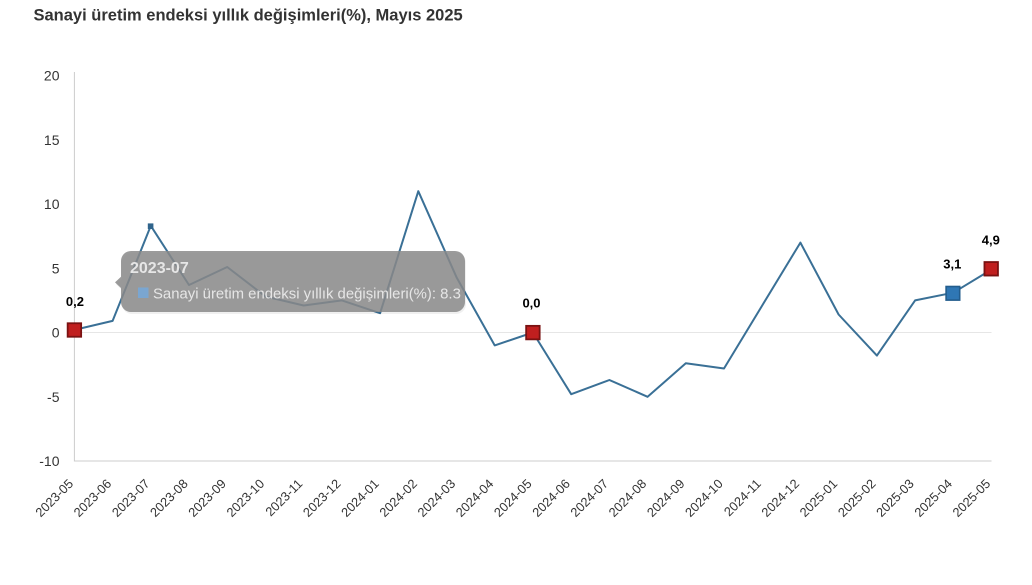 This screenshot has width=1032, height=585. Describe the element at coordinates (56, 333) in the screenshot. I see `svg-text: 0` at that location.